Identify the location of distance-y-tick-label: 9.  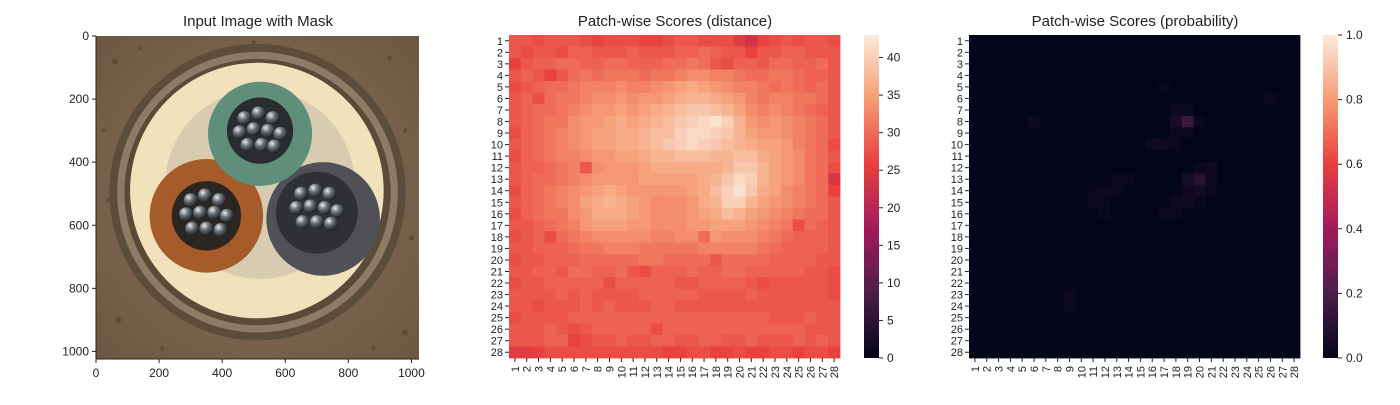
(500, 134).